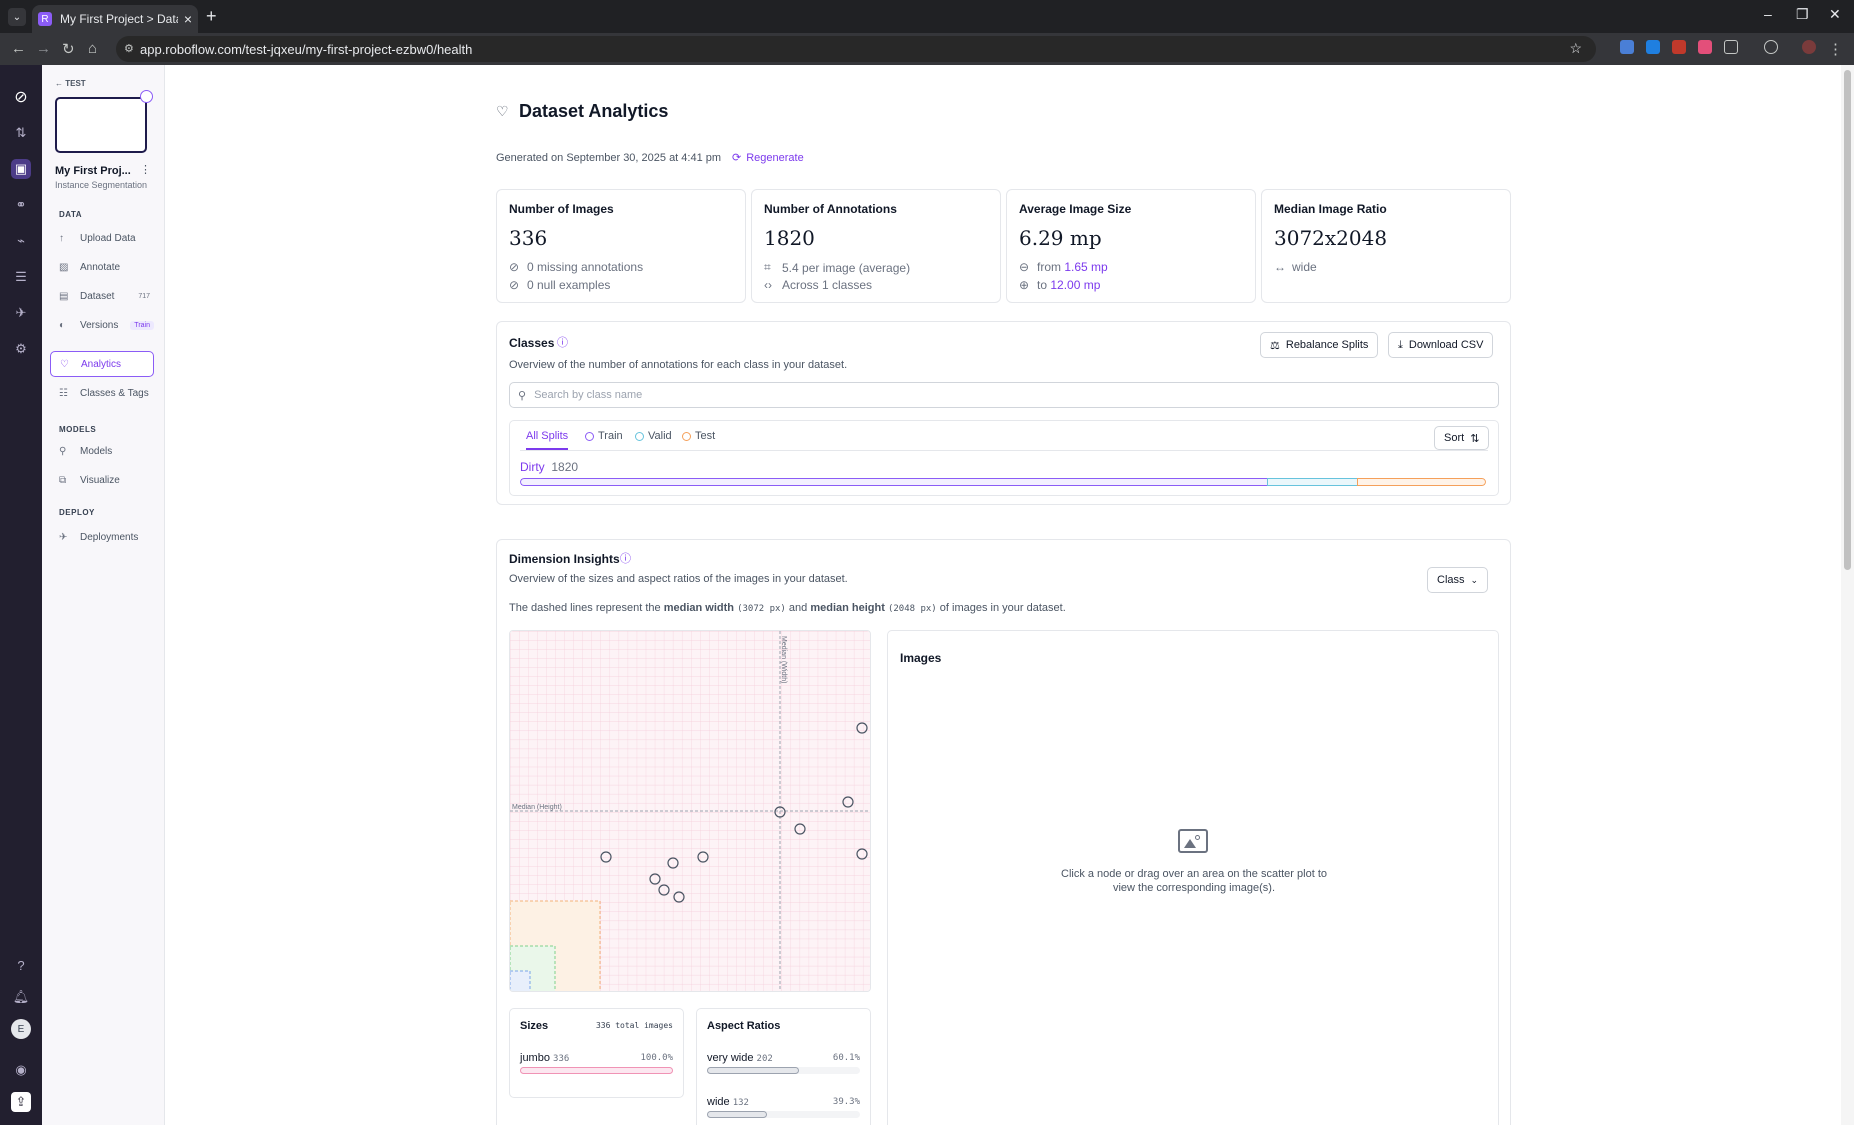  What do you see at coordinates (768, 158) in the screenshot?
I see `regenerate-button: ⟳ Regenerate` at bounding box center [768, 158].